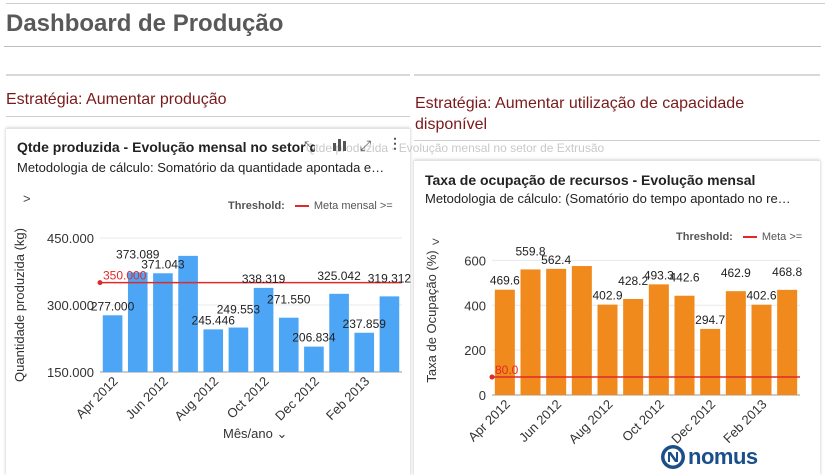  Describe the element at coordinates (782, 237) in the screenshot. I see `threshold-legend-text: Meta >=` at that location.